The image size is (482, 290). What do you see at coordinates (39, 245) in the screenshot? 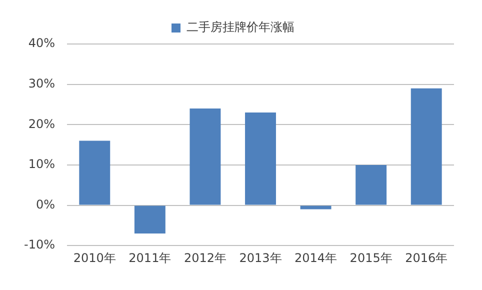
I see `y-tick-label: -10%` at bounding box center [39, 245].